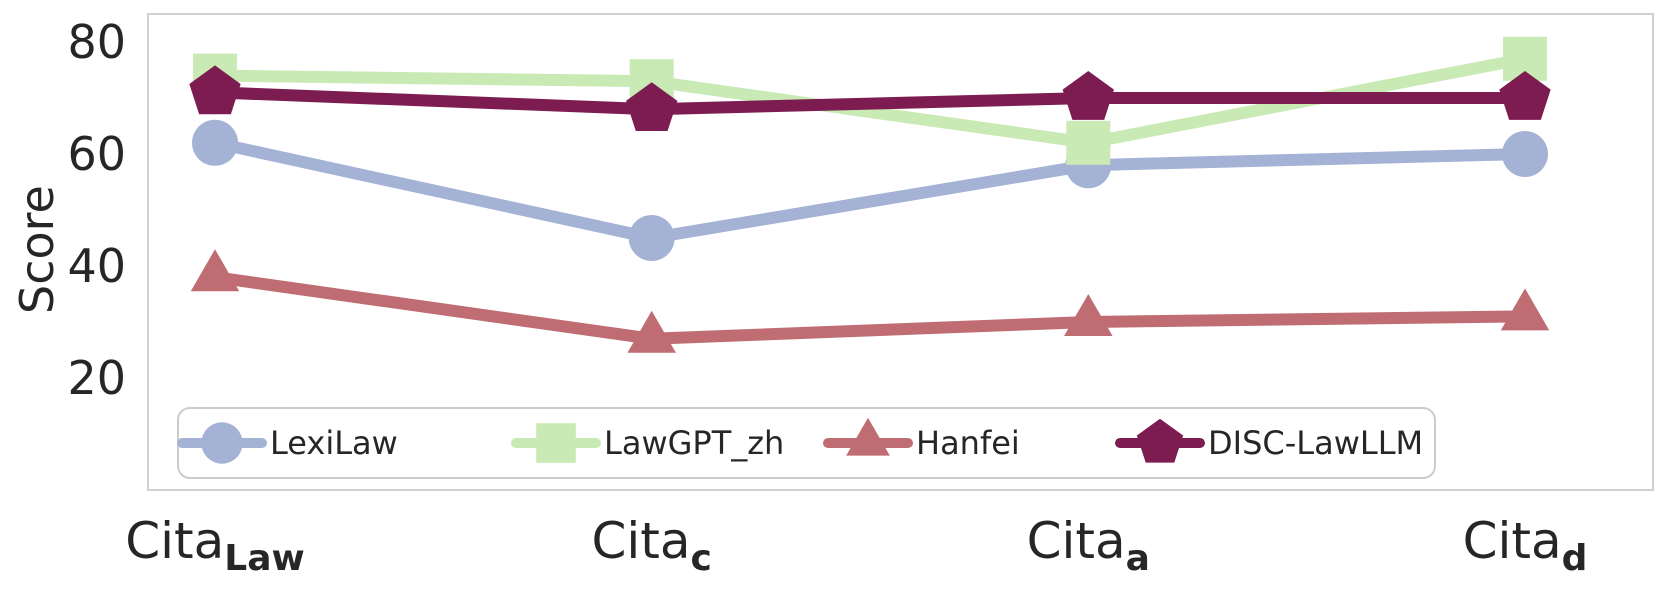  Describe the element at coordinates (870, 190) in the screenshot. I see `series-line-LexiLaw` at that location.